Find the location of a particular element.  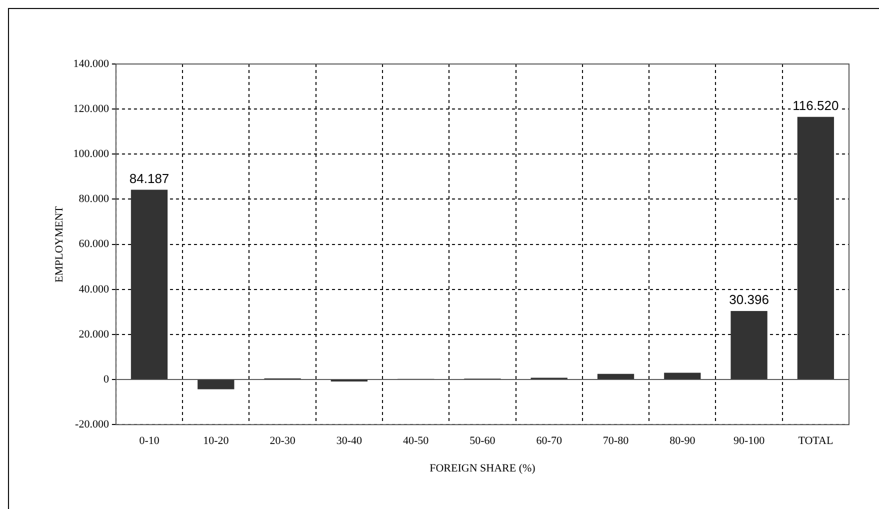

y-axis-title: EMPLOYMENT is located at coordinates (59, 244).